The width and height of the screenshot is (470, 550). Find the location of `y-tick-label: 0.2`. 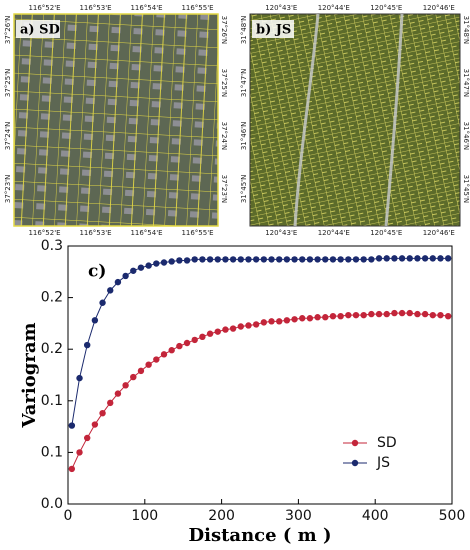

y-tick-label: 0.2 is located at coordinates (52, 349).